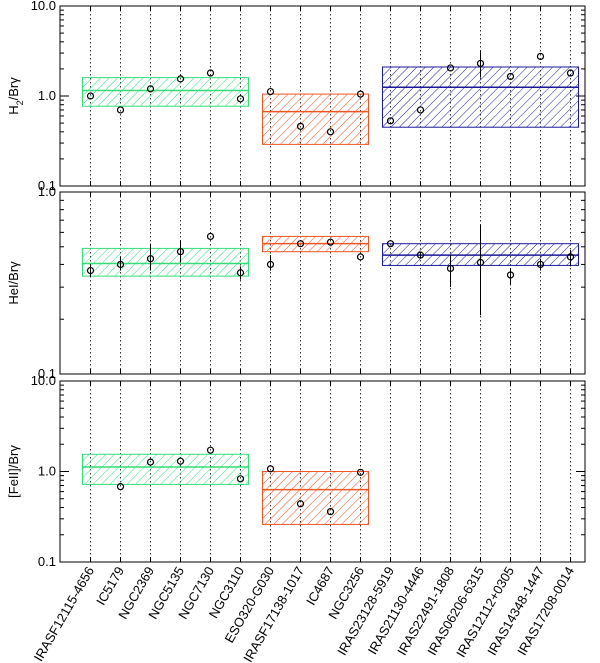  I want to click on y-axis-label: [FeII]/Brγ, so click(13, 471).